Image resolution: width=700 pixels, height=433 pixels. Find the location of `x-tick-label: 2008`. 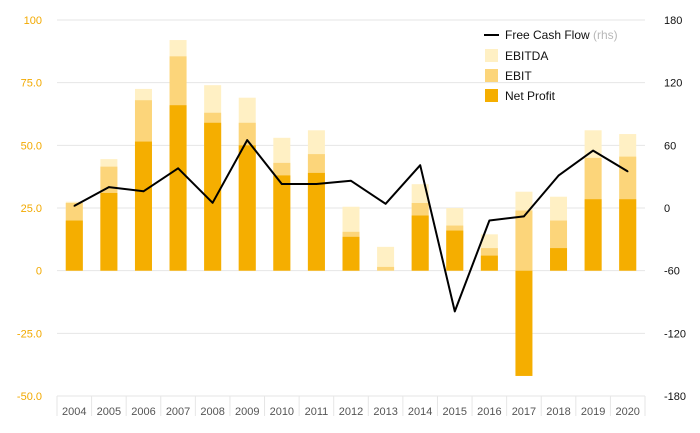

x-tick-label: 2008 is located at coordinates (212, 412).